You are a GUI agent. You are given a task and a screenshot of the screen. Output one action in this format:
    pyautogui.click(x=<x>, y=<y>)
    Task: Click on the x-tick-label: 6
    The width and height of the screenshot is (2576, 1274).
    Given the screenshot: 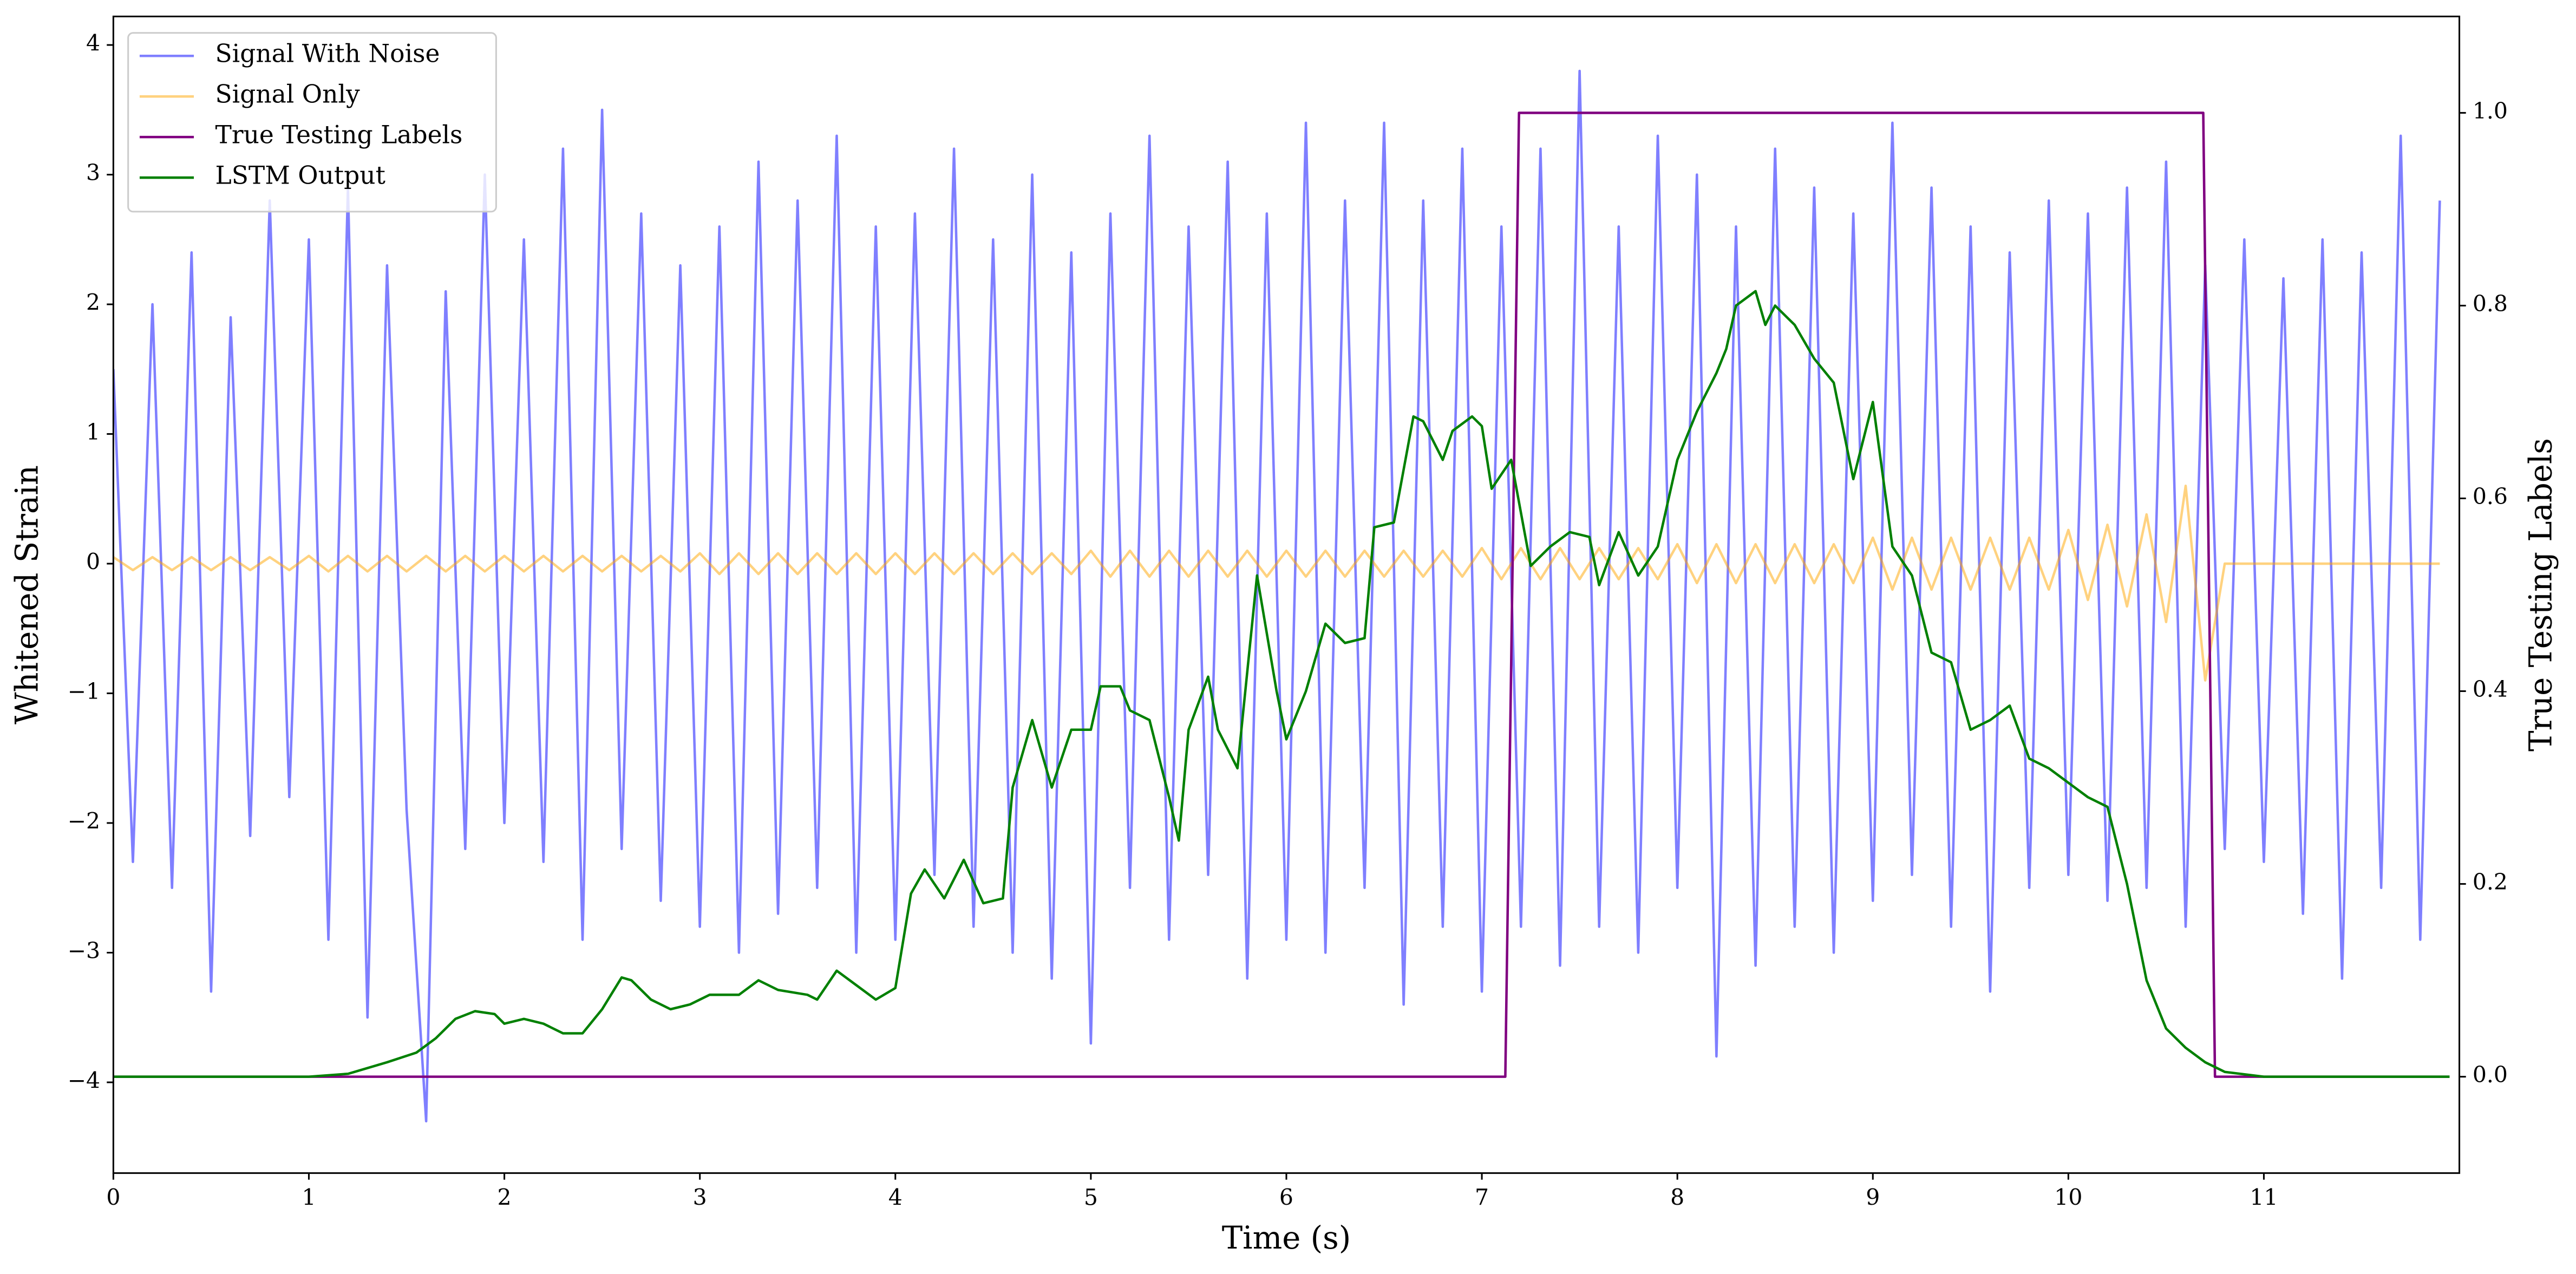 What is the action you would take?
    pyautogui.click(x=1286, y=1198)
    